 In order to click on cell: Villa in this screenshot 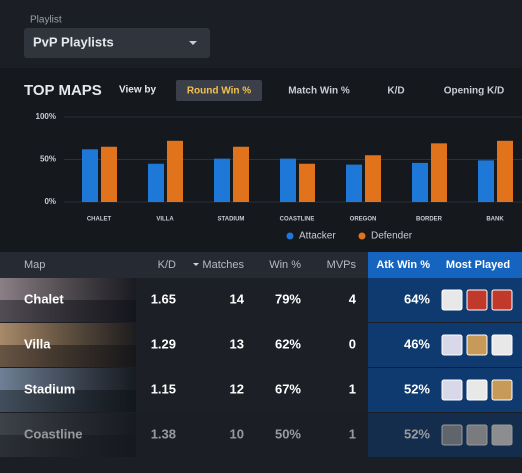, I will do `click(37, 343)`.